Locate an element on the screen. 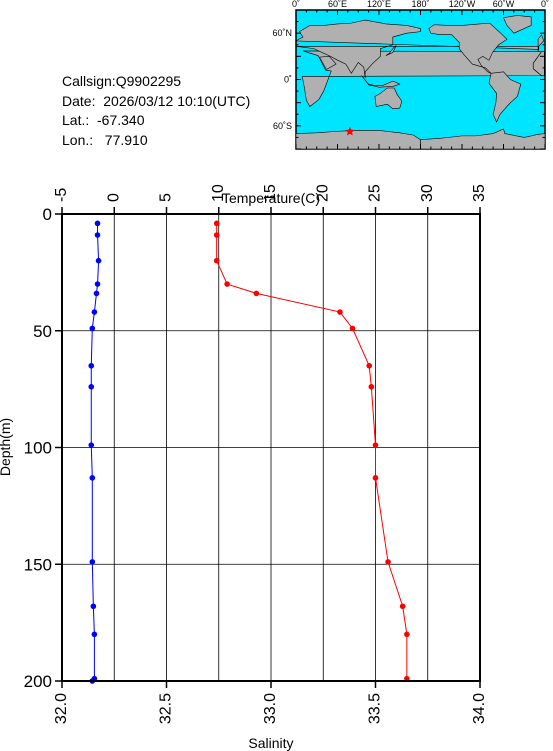 The image size is (553, 751). temperature-axis: -5 0 5 10 15 20 25 30 35 is located at coordinates (270, 199).